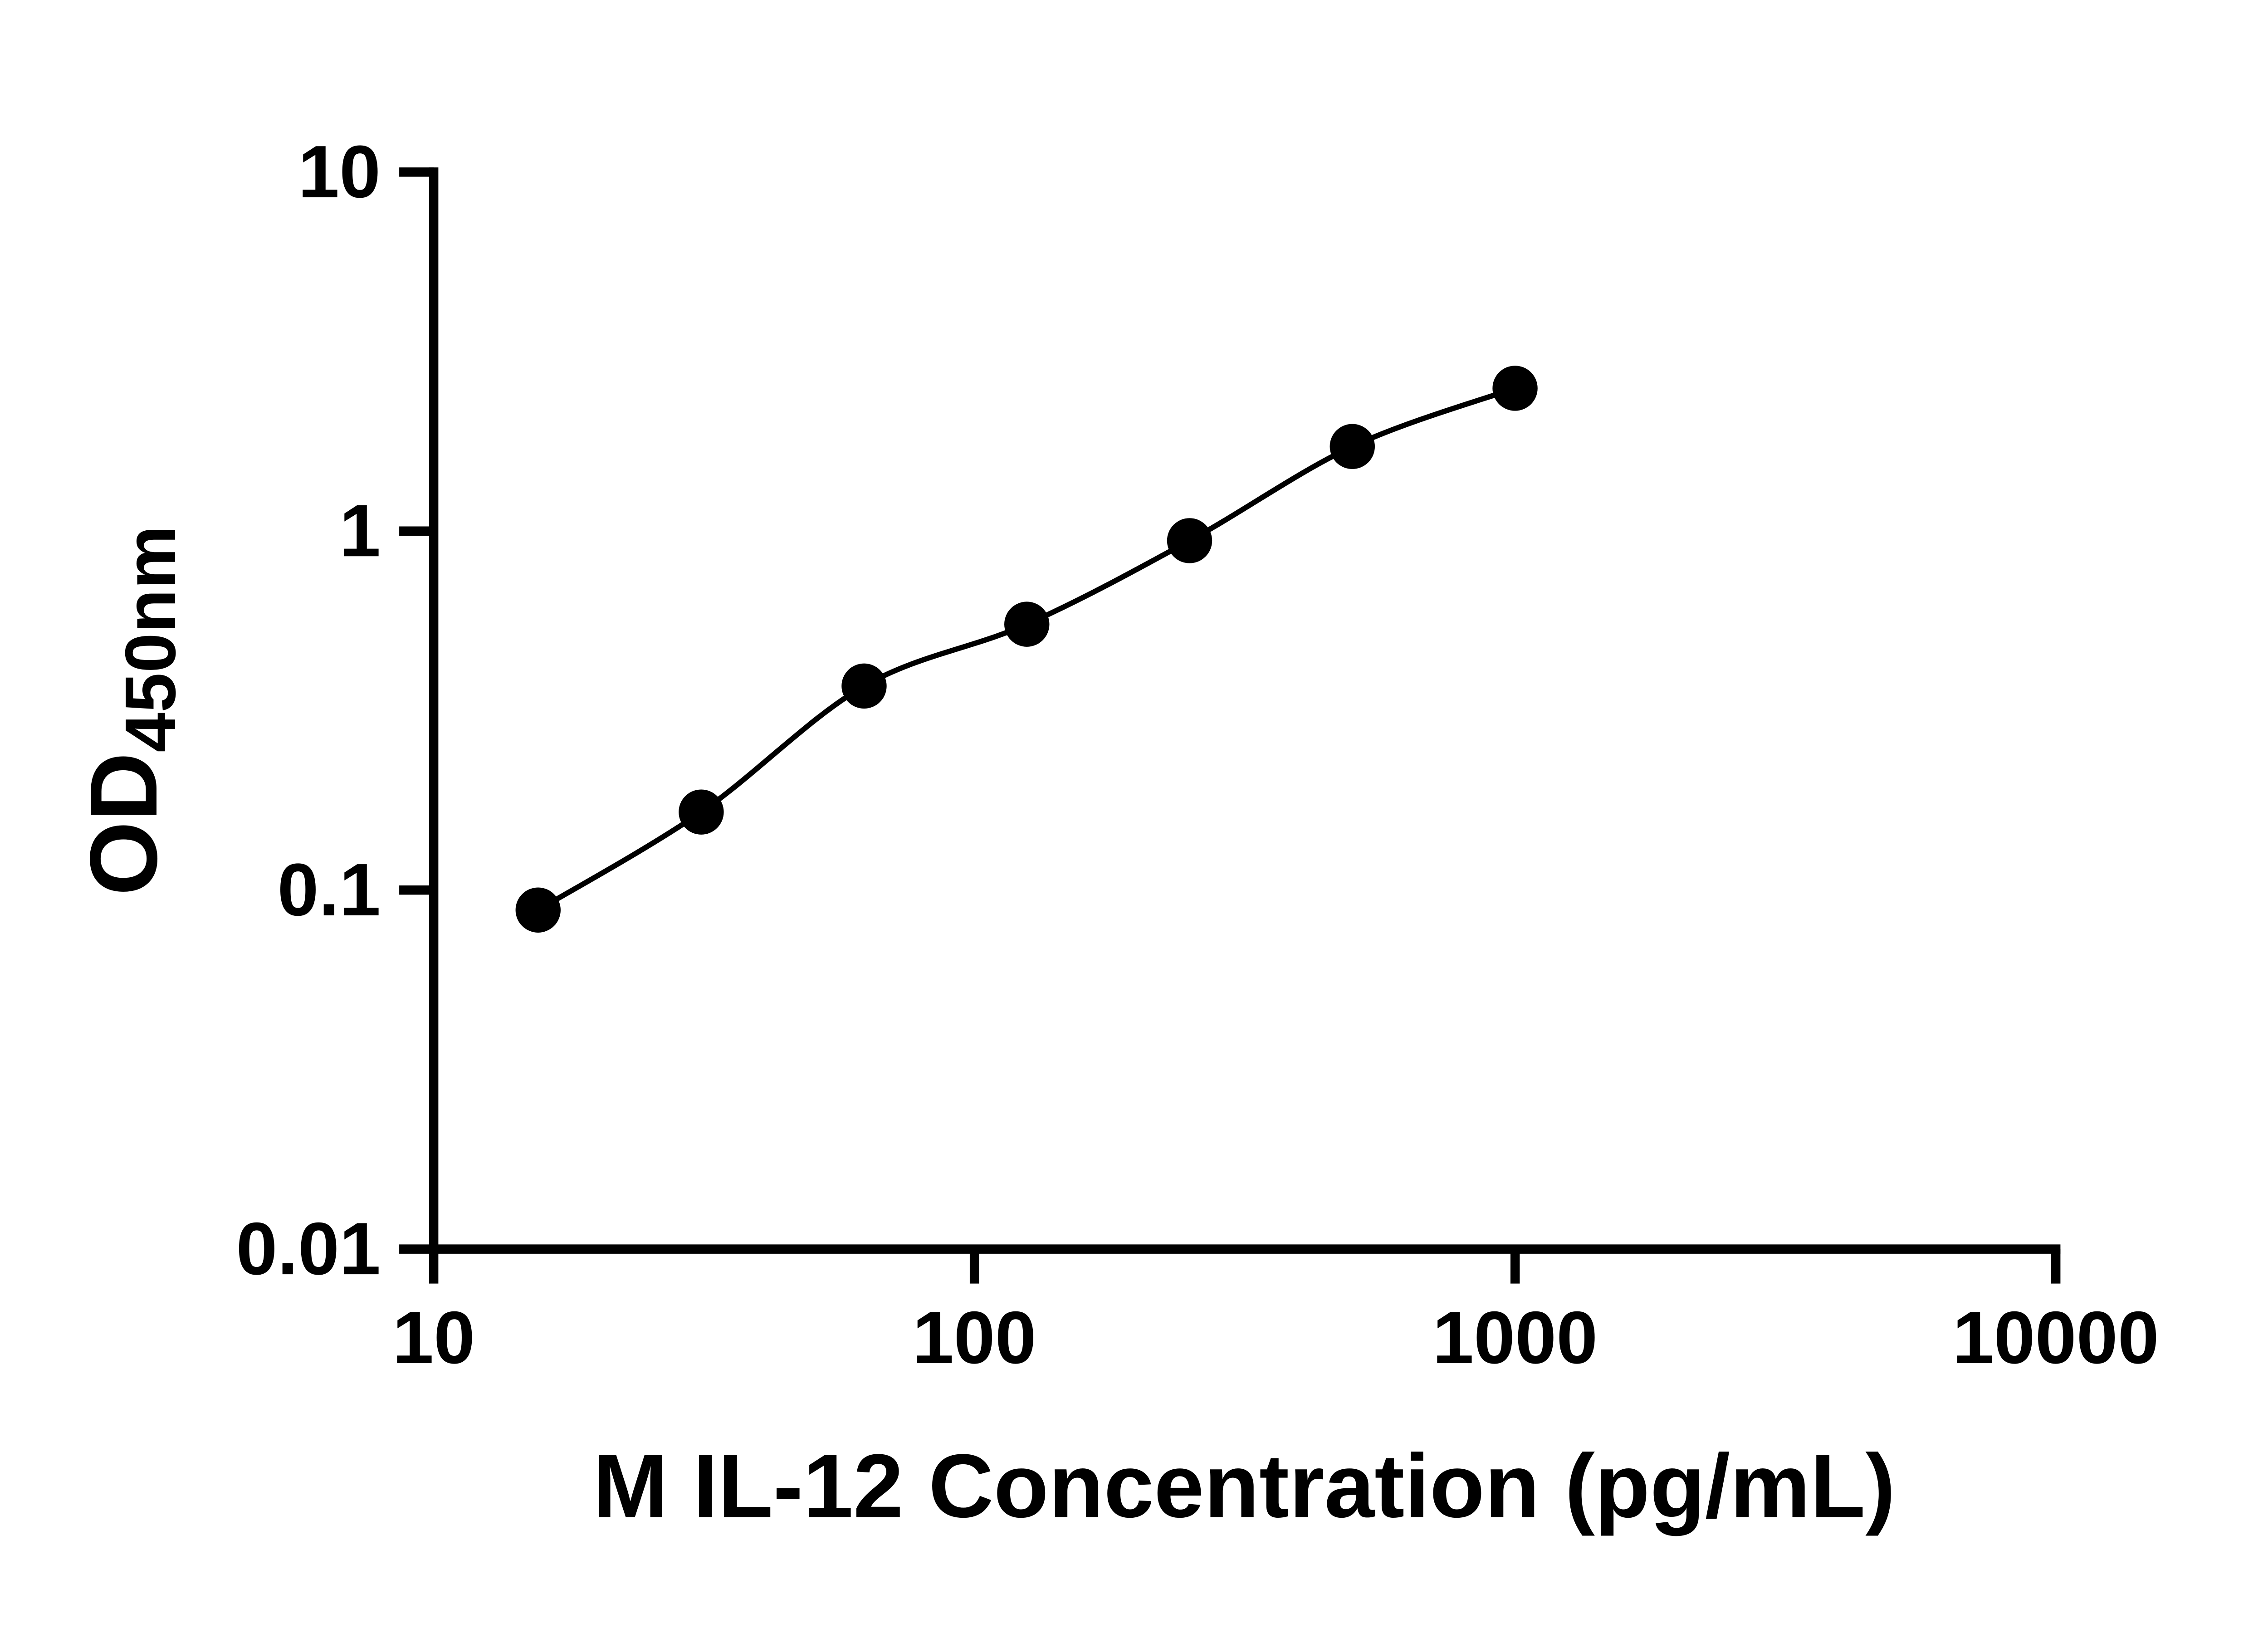 This screenshot has height=1633, width=2268. I want to click on y-tick-label: 0.01, so click(309, 1248).